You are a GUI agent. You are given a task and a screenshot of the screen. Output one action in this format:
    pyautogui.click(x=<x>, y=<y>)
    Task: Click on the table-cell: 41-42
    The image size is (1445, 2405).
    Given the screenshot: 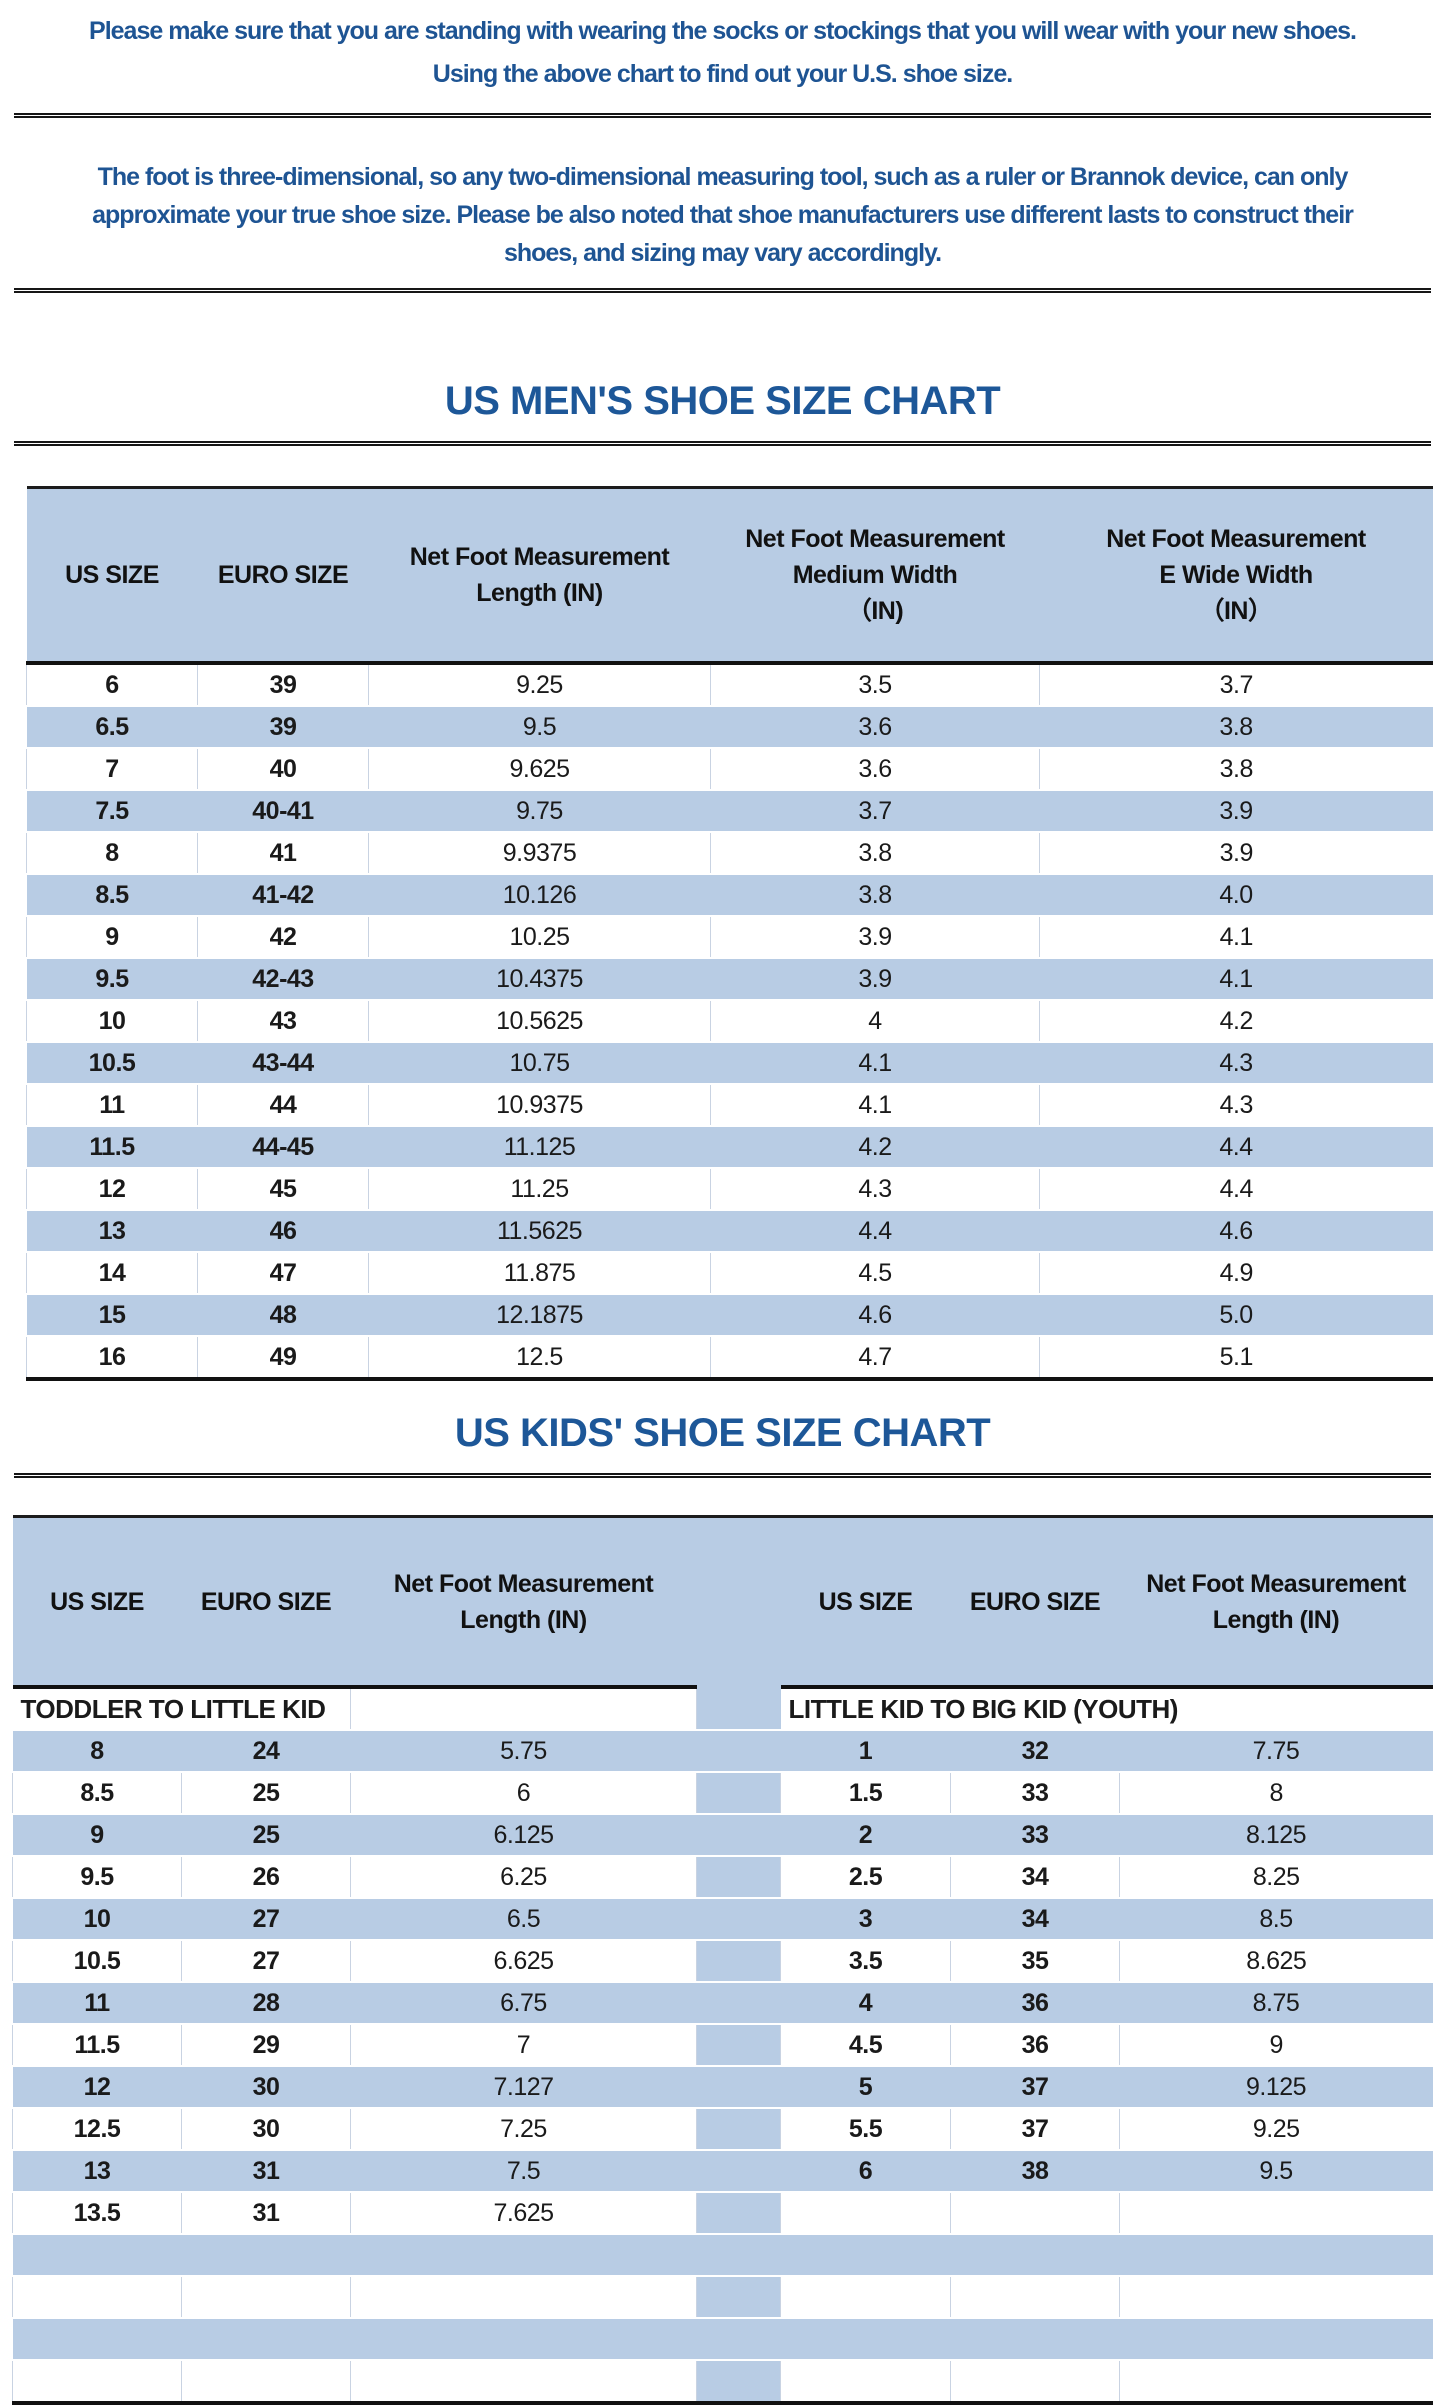 What is the action you would take?
    pyautogui.click(x=283, y=895)
    